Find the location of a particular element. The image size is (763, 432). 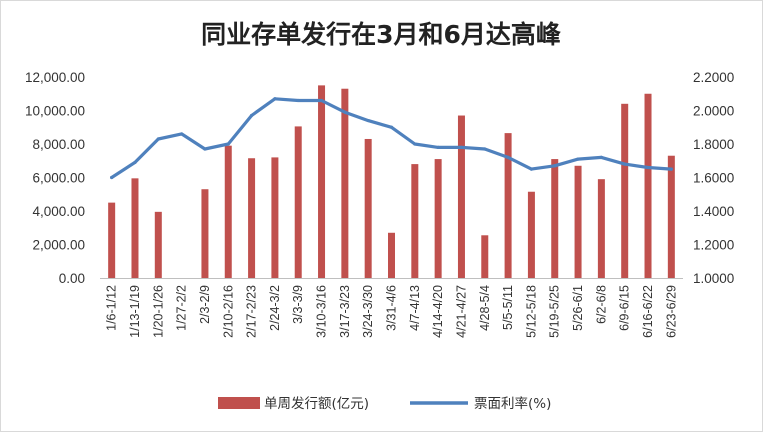

x-tick-label: 6/9-6/15 is located at coordinates (625, 308).